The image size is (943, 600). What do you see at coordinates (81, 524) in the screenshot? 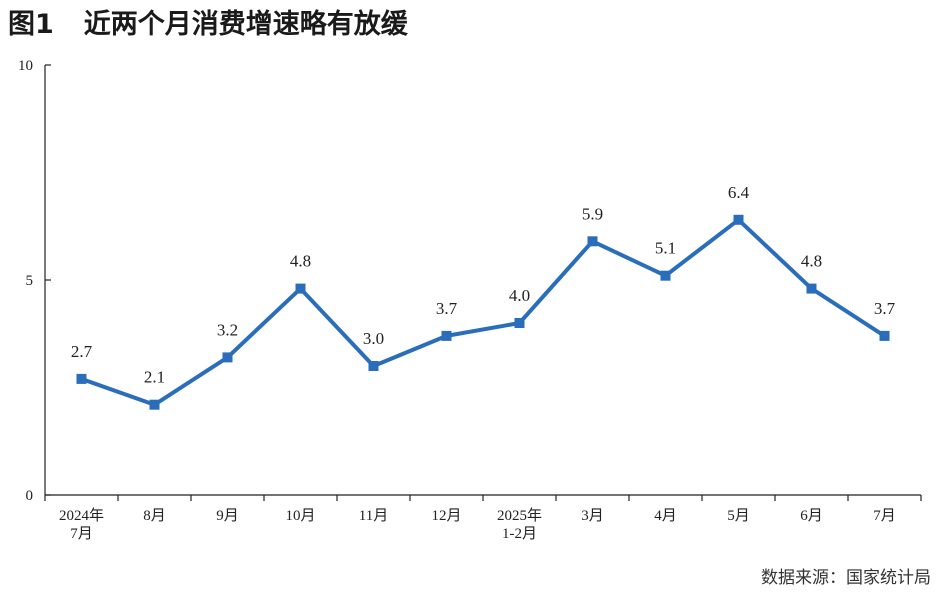
I see `x-tick-label: 2024年 7月` at bounding box center [81, 524].